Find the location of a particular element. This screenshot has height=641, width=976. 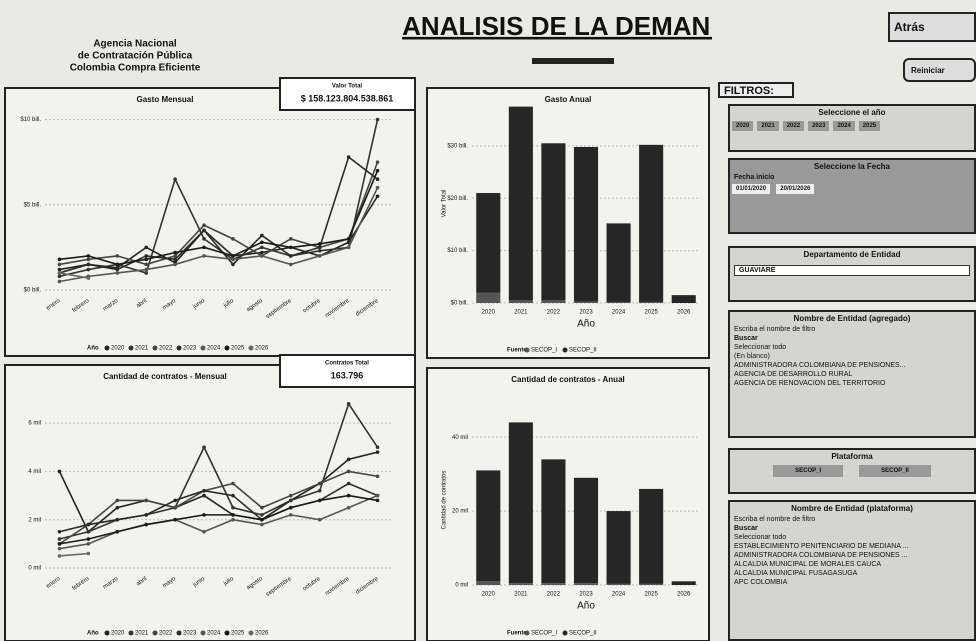

agency: de Contratación Pública is located at coordinates (135, 56).